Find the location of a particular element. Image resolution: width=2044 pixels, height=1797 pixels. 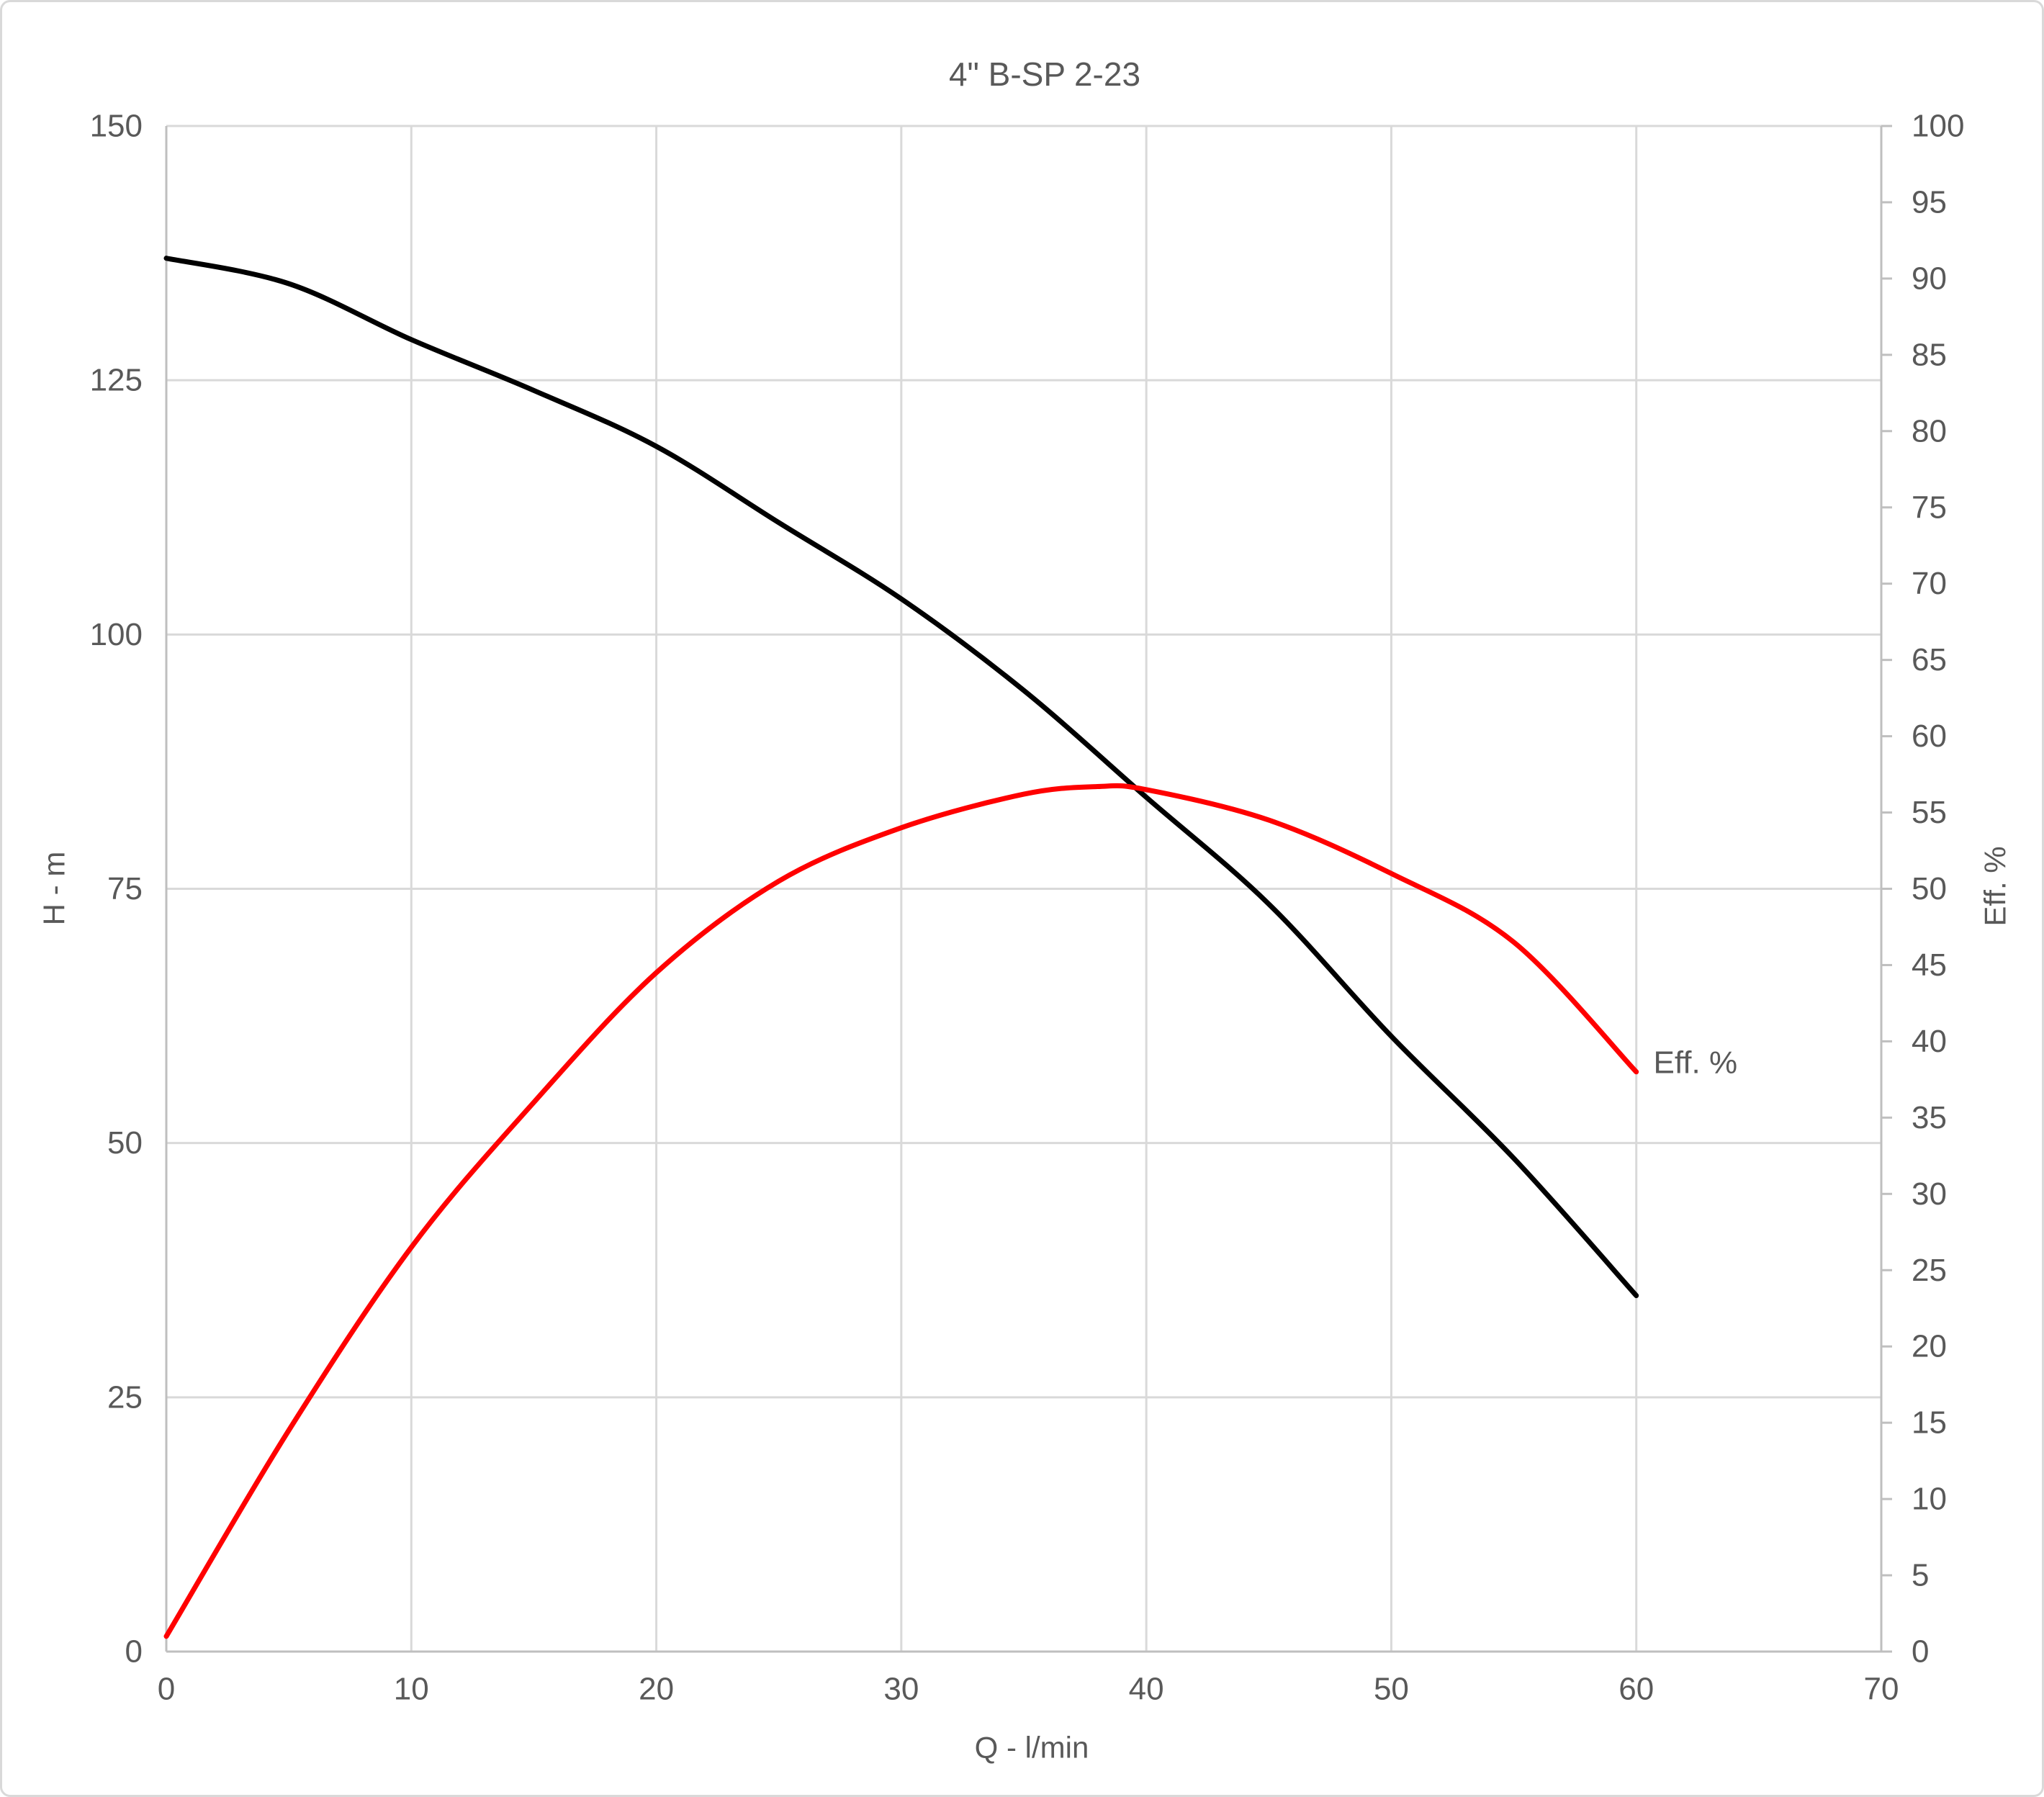

right-axis-tick-label: 35 is located at coordinates (1929, 1117).